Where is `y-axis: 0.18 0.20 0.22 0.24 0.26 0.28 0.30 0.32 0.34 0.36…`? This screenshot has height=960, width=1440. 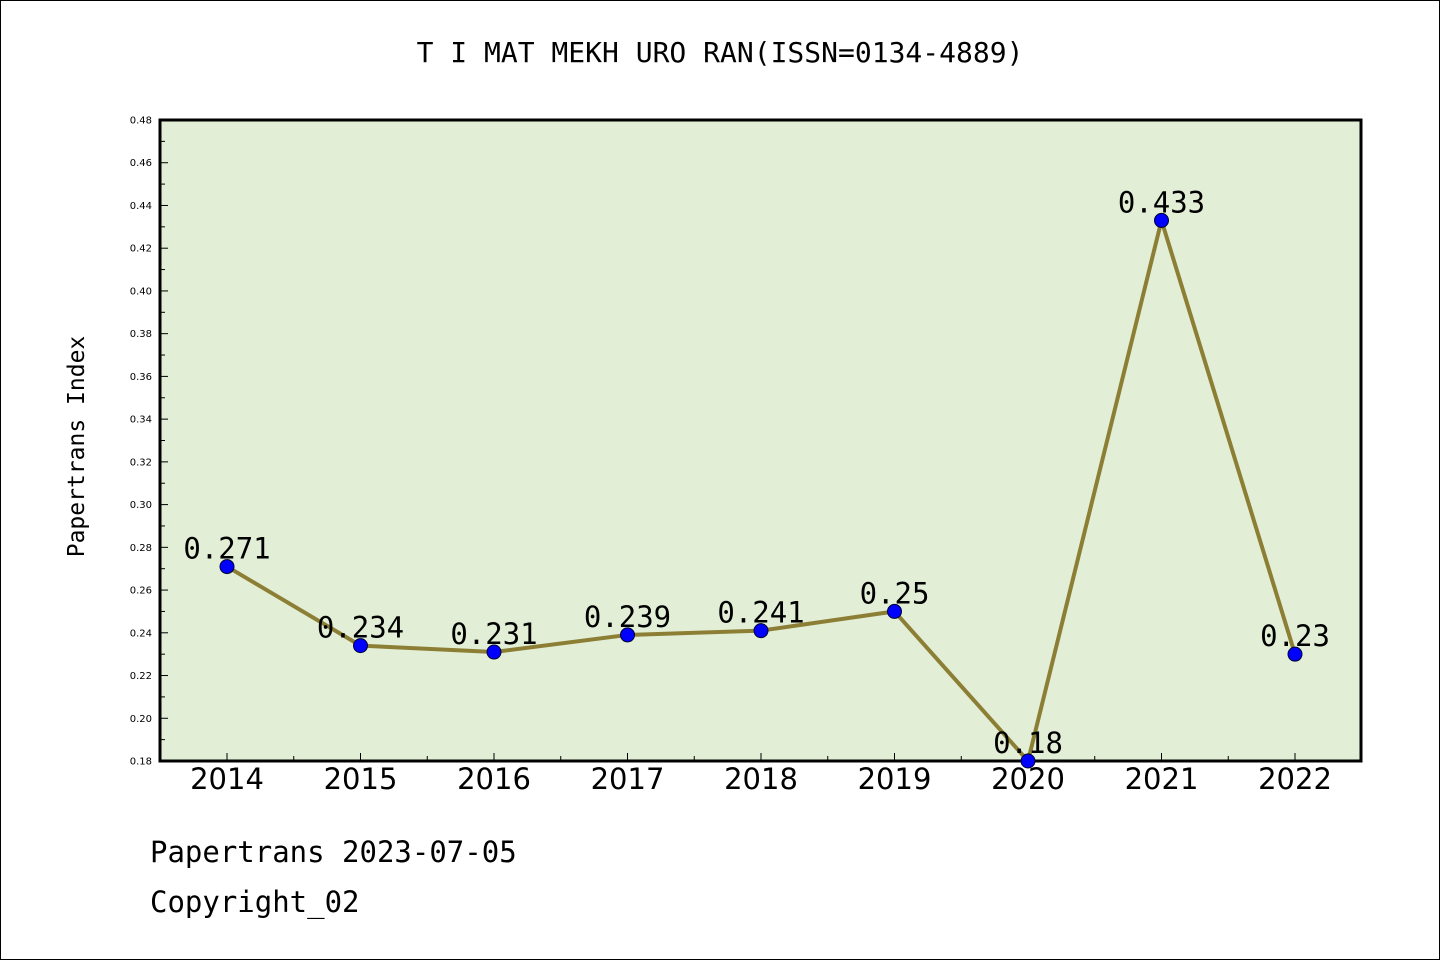 y-axis: 0.18 0.20 0.22 0.24 0.26 0.28 0.30 0.32 0.34 0.36… is located at coordinates (149, 442).